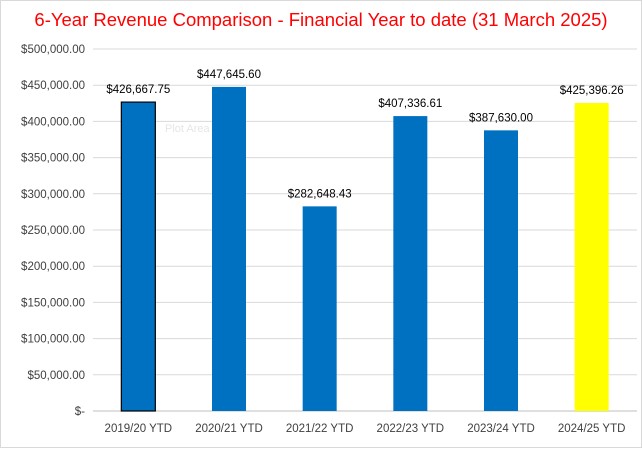 This screenshot has width=642, height=449. Describe the element at coordinates (138, 90) in the screenshot. I see `data-label: $426,667.75` at that location.